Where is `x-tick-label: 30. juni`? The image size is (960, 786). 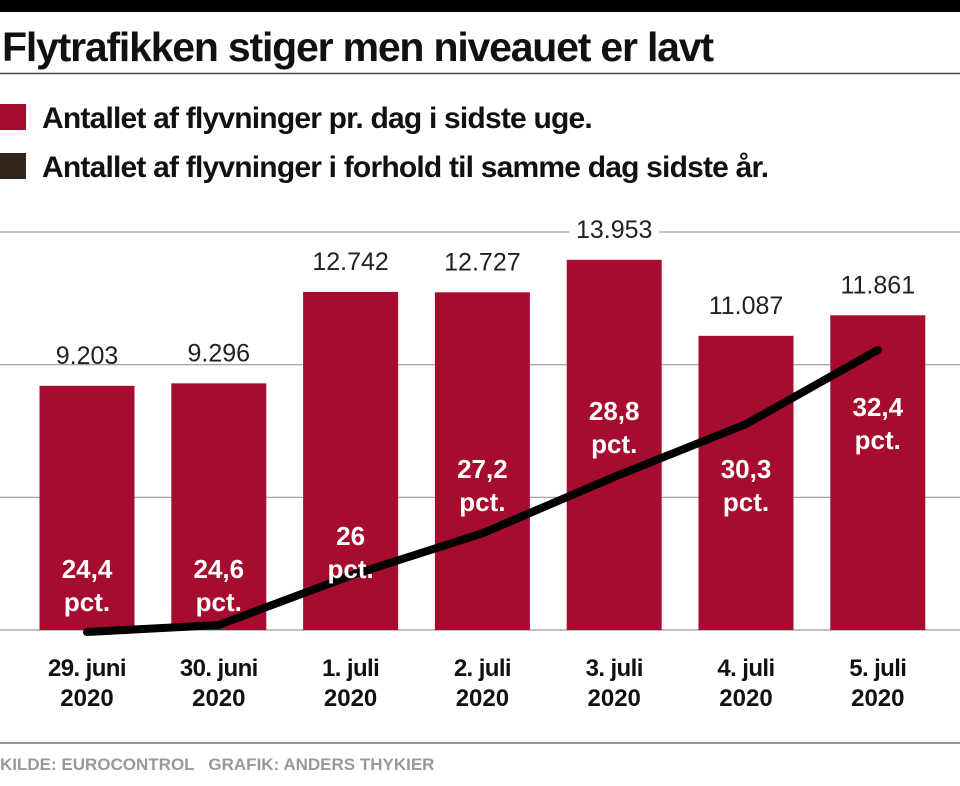
x-tick-label: 30. juni is located at coordinates (219, 668).